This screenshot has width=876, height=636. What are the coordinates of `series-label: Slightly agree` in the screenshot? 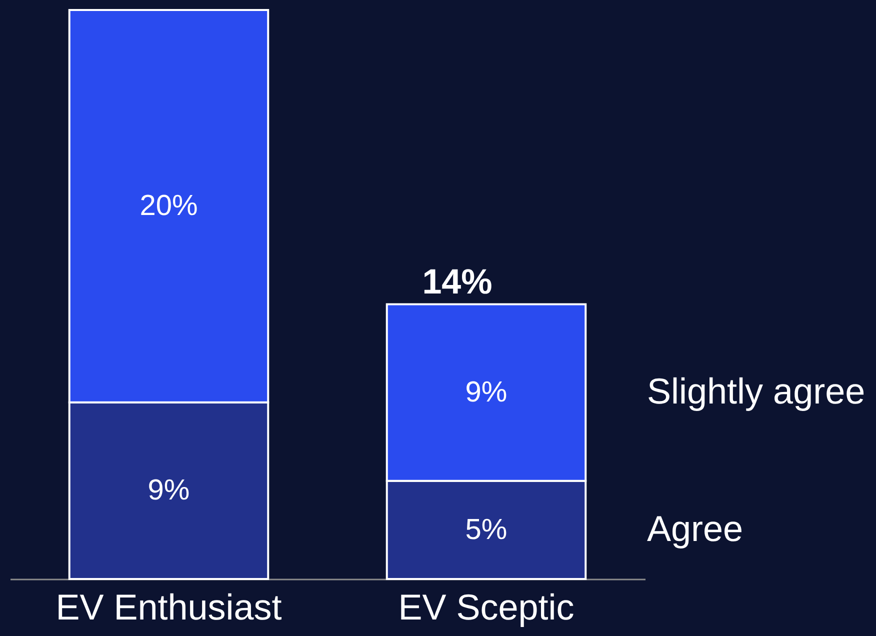 It's located at (756, 391).